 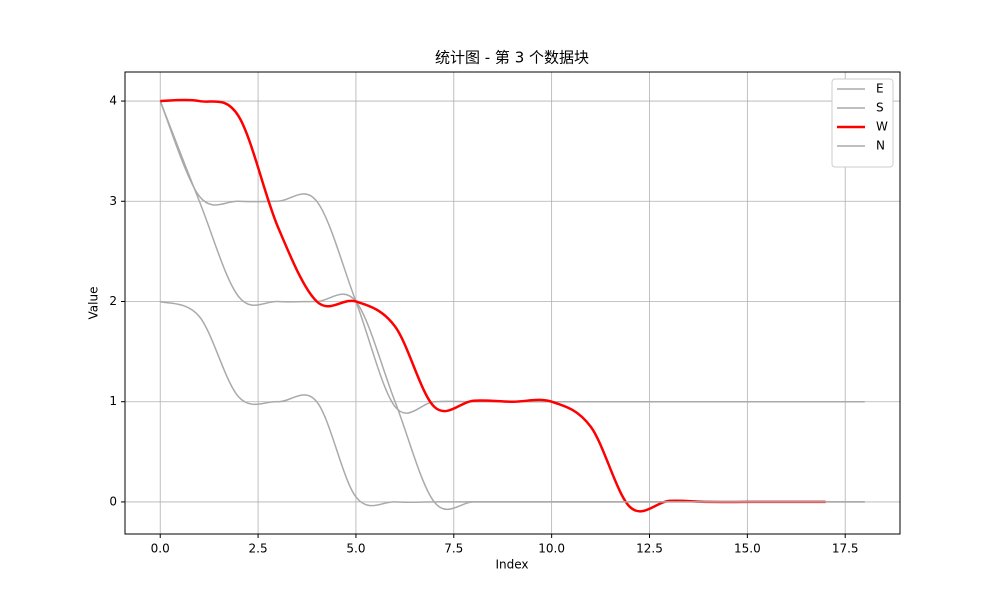 What do you see at coordinates (880, 108) in the screenshot?
I see `legend-label: S` at bounding box center [880, 108].